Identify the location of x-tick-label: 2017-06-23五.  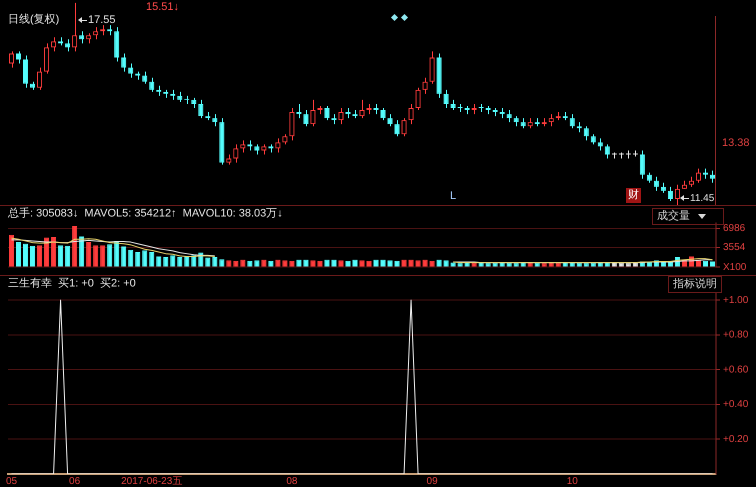
(151, 481).